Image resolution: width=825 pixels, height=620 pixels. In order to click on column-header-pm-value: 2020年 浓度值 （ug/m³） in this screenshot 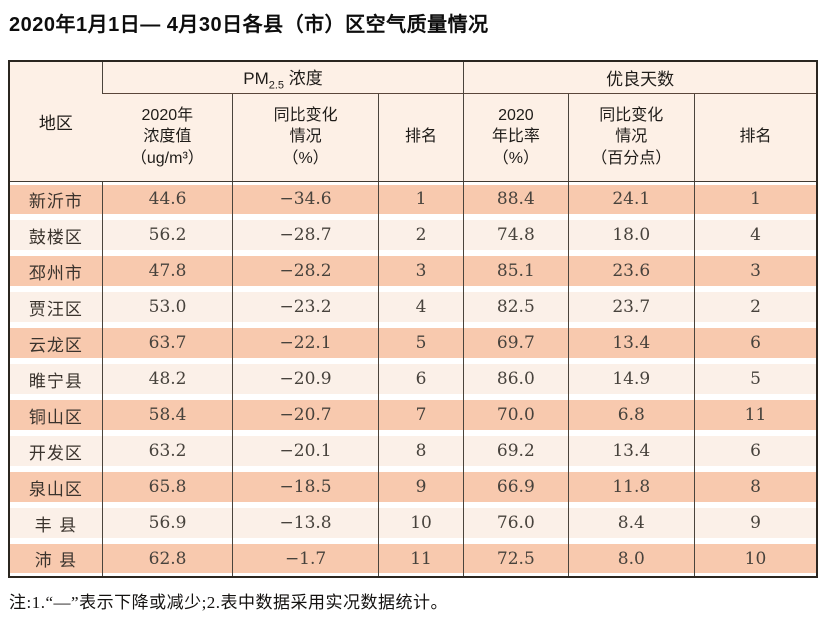, I will do `click(167, 137)`.